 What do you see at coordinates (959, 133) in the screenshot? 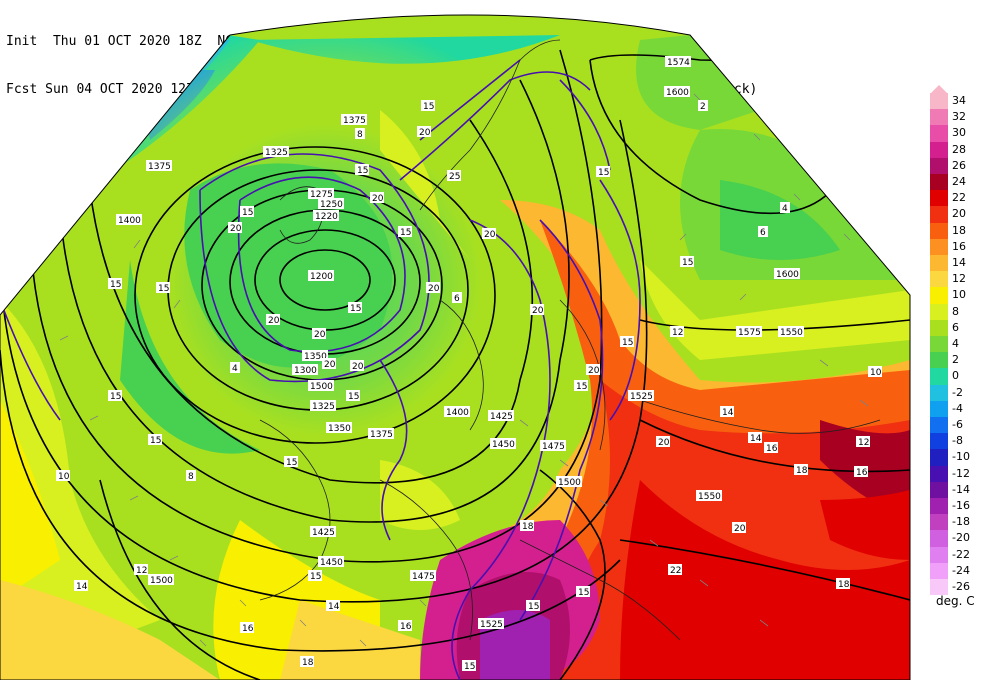
I see `colorbar-label: 30` at bounding box center [959, 133].